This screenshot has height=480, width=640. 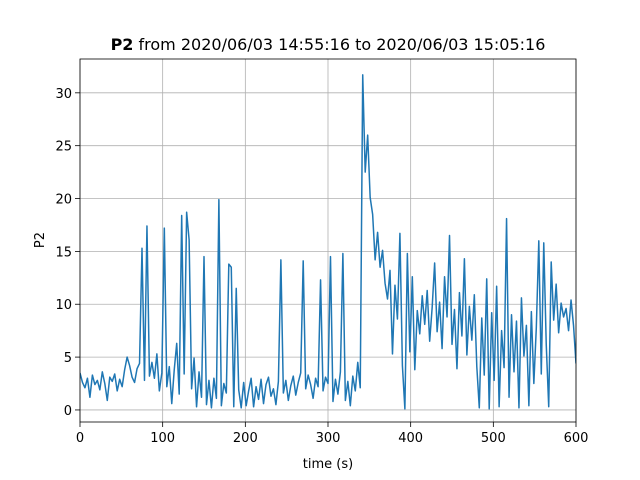 I want to click on x-axis-label: time (s), so click(x=328, y=464).